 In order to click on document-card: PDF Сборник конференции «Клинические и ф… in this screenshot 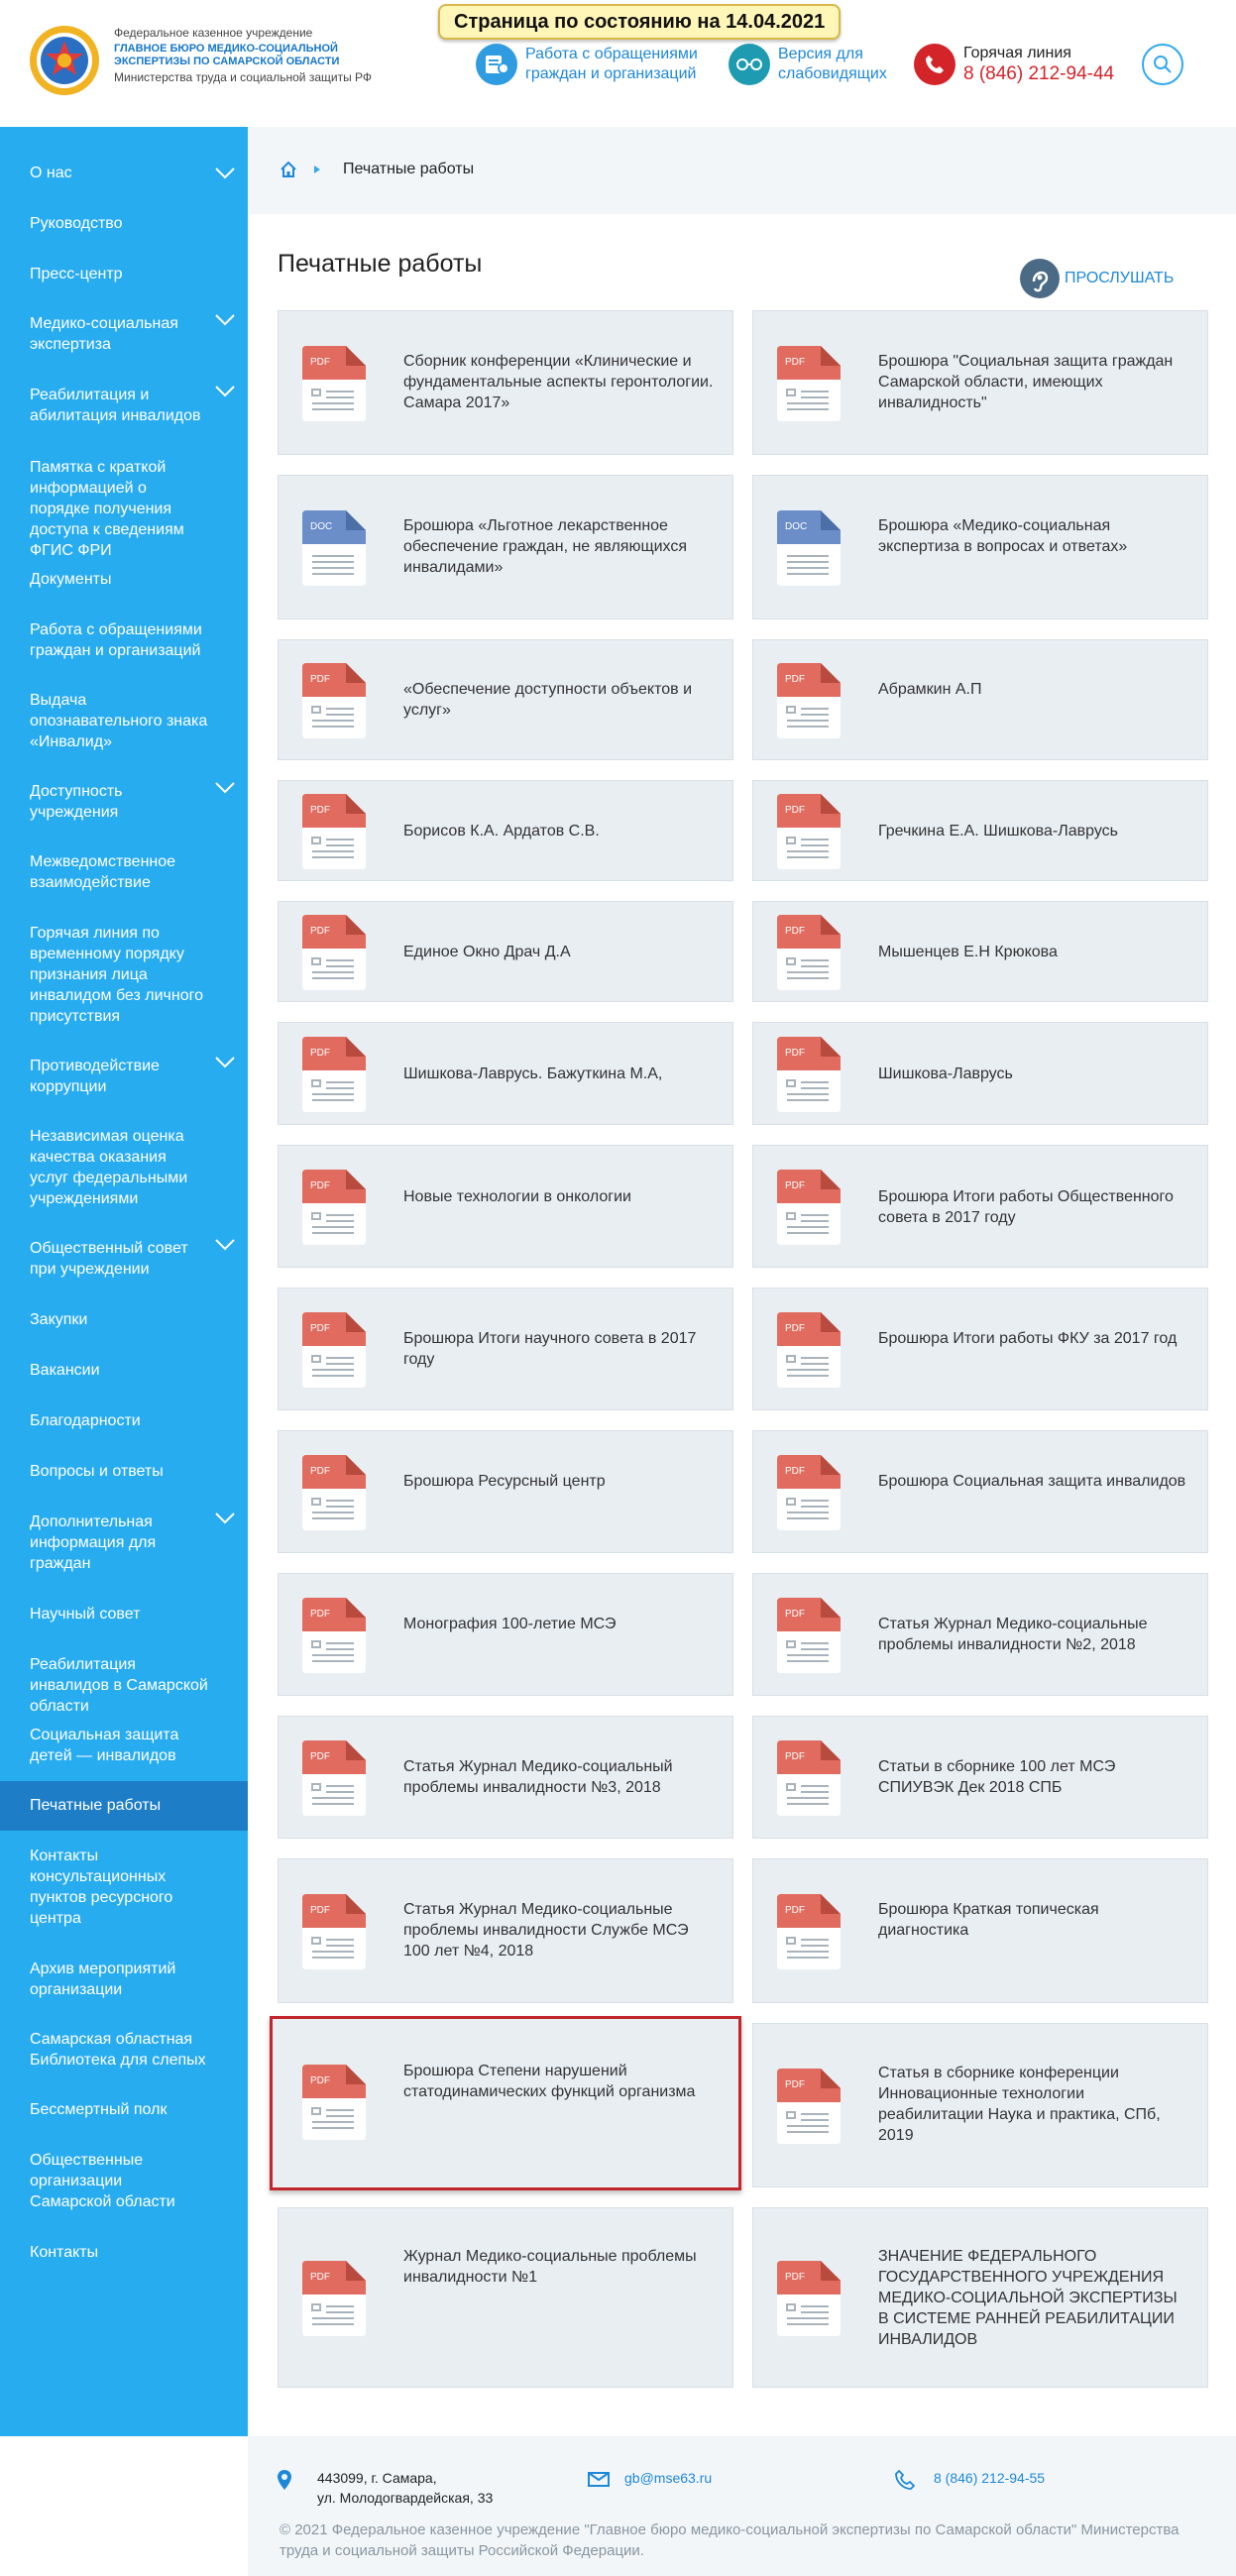, I will do `click(506, 382)`.